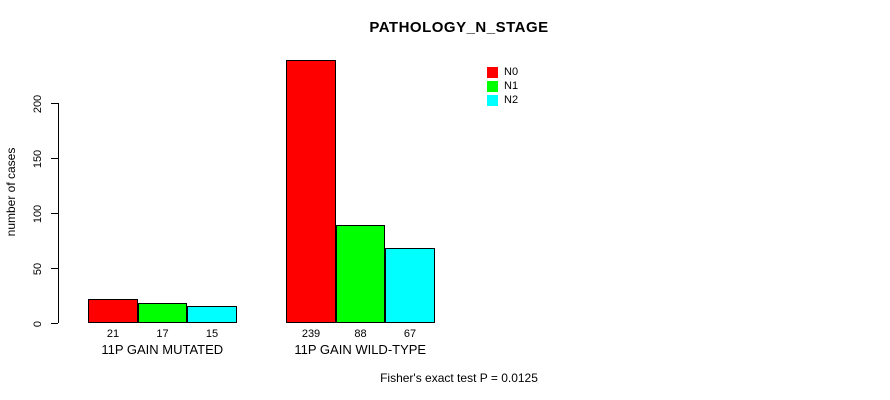  I want to click on bar-value-label: 17, so click(162, 334).